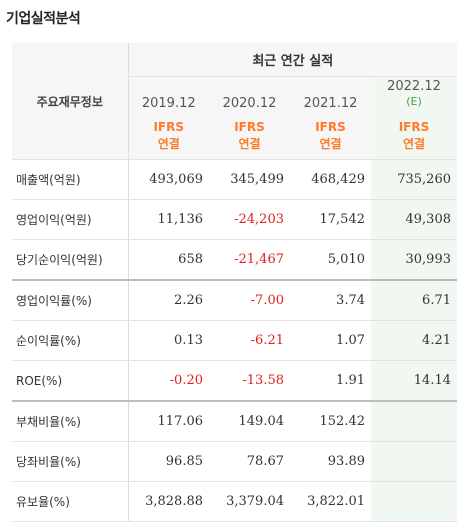 The height and width of the screenshot is (532, 457). I want to click on main-header: 최근 연간 실적, so click(292, 60).